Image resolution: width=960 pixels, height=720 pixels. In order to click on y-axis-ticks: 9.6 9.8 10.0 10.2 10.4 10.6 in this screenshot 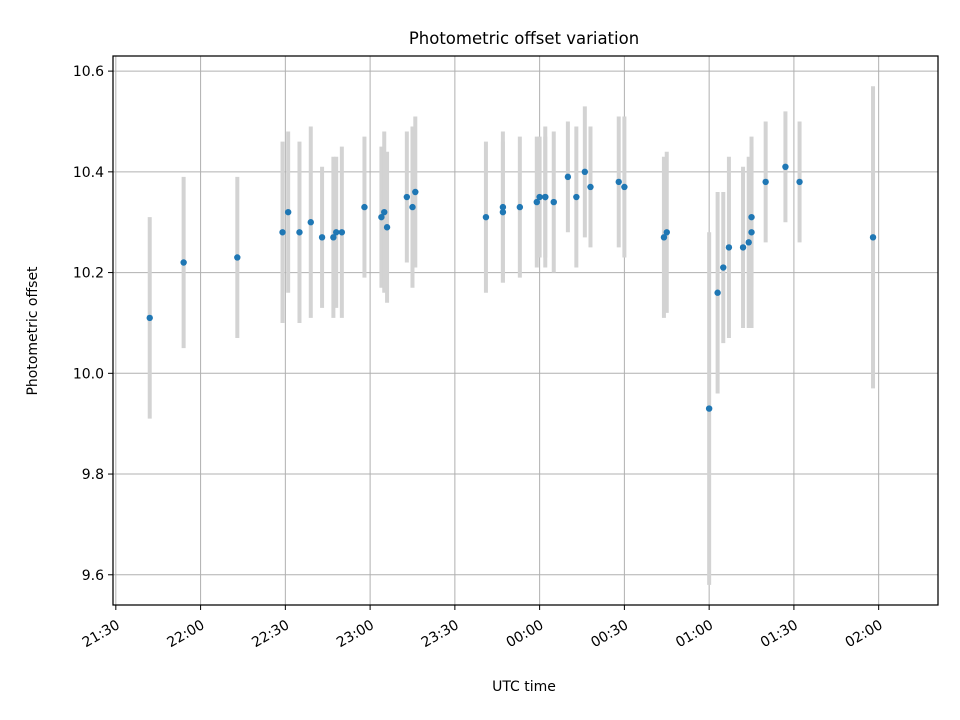, I will do `click(93, 324)`.